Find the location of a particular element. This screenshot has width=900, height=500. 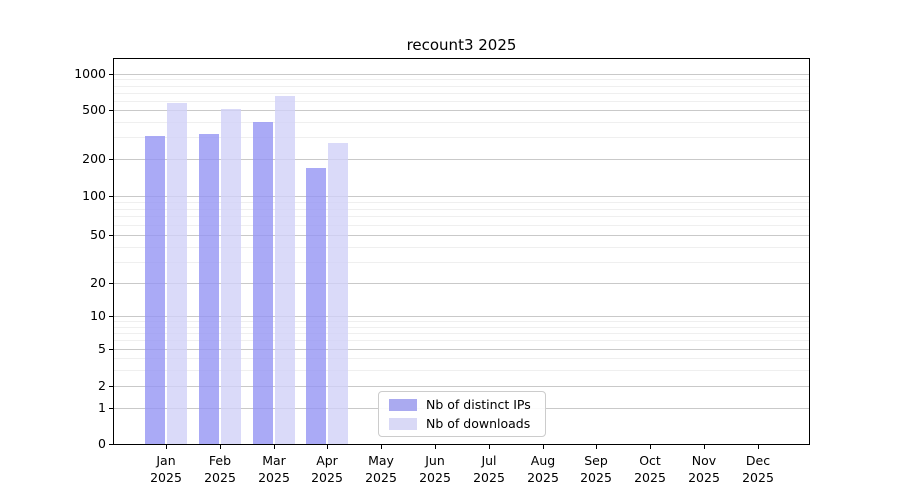

y-tick-label: 500 is located at coordinates (94, 109).